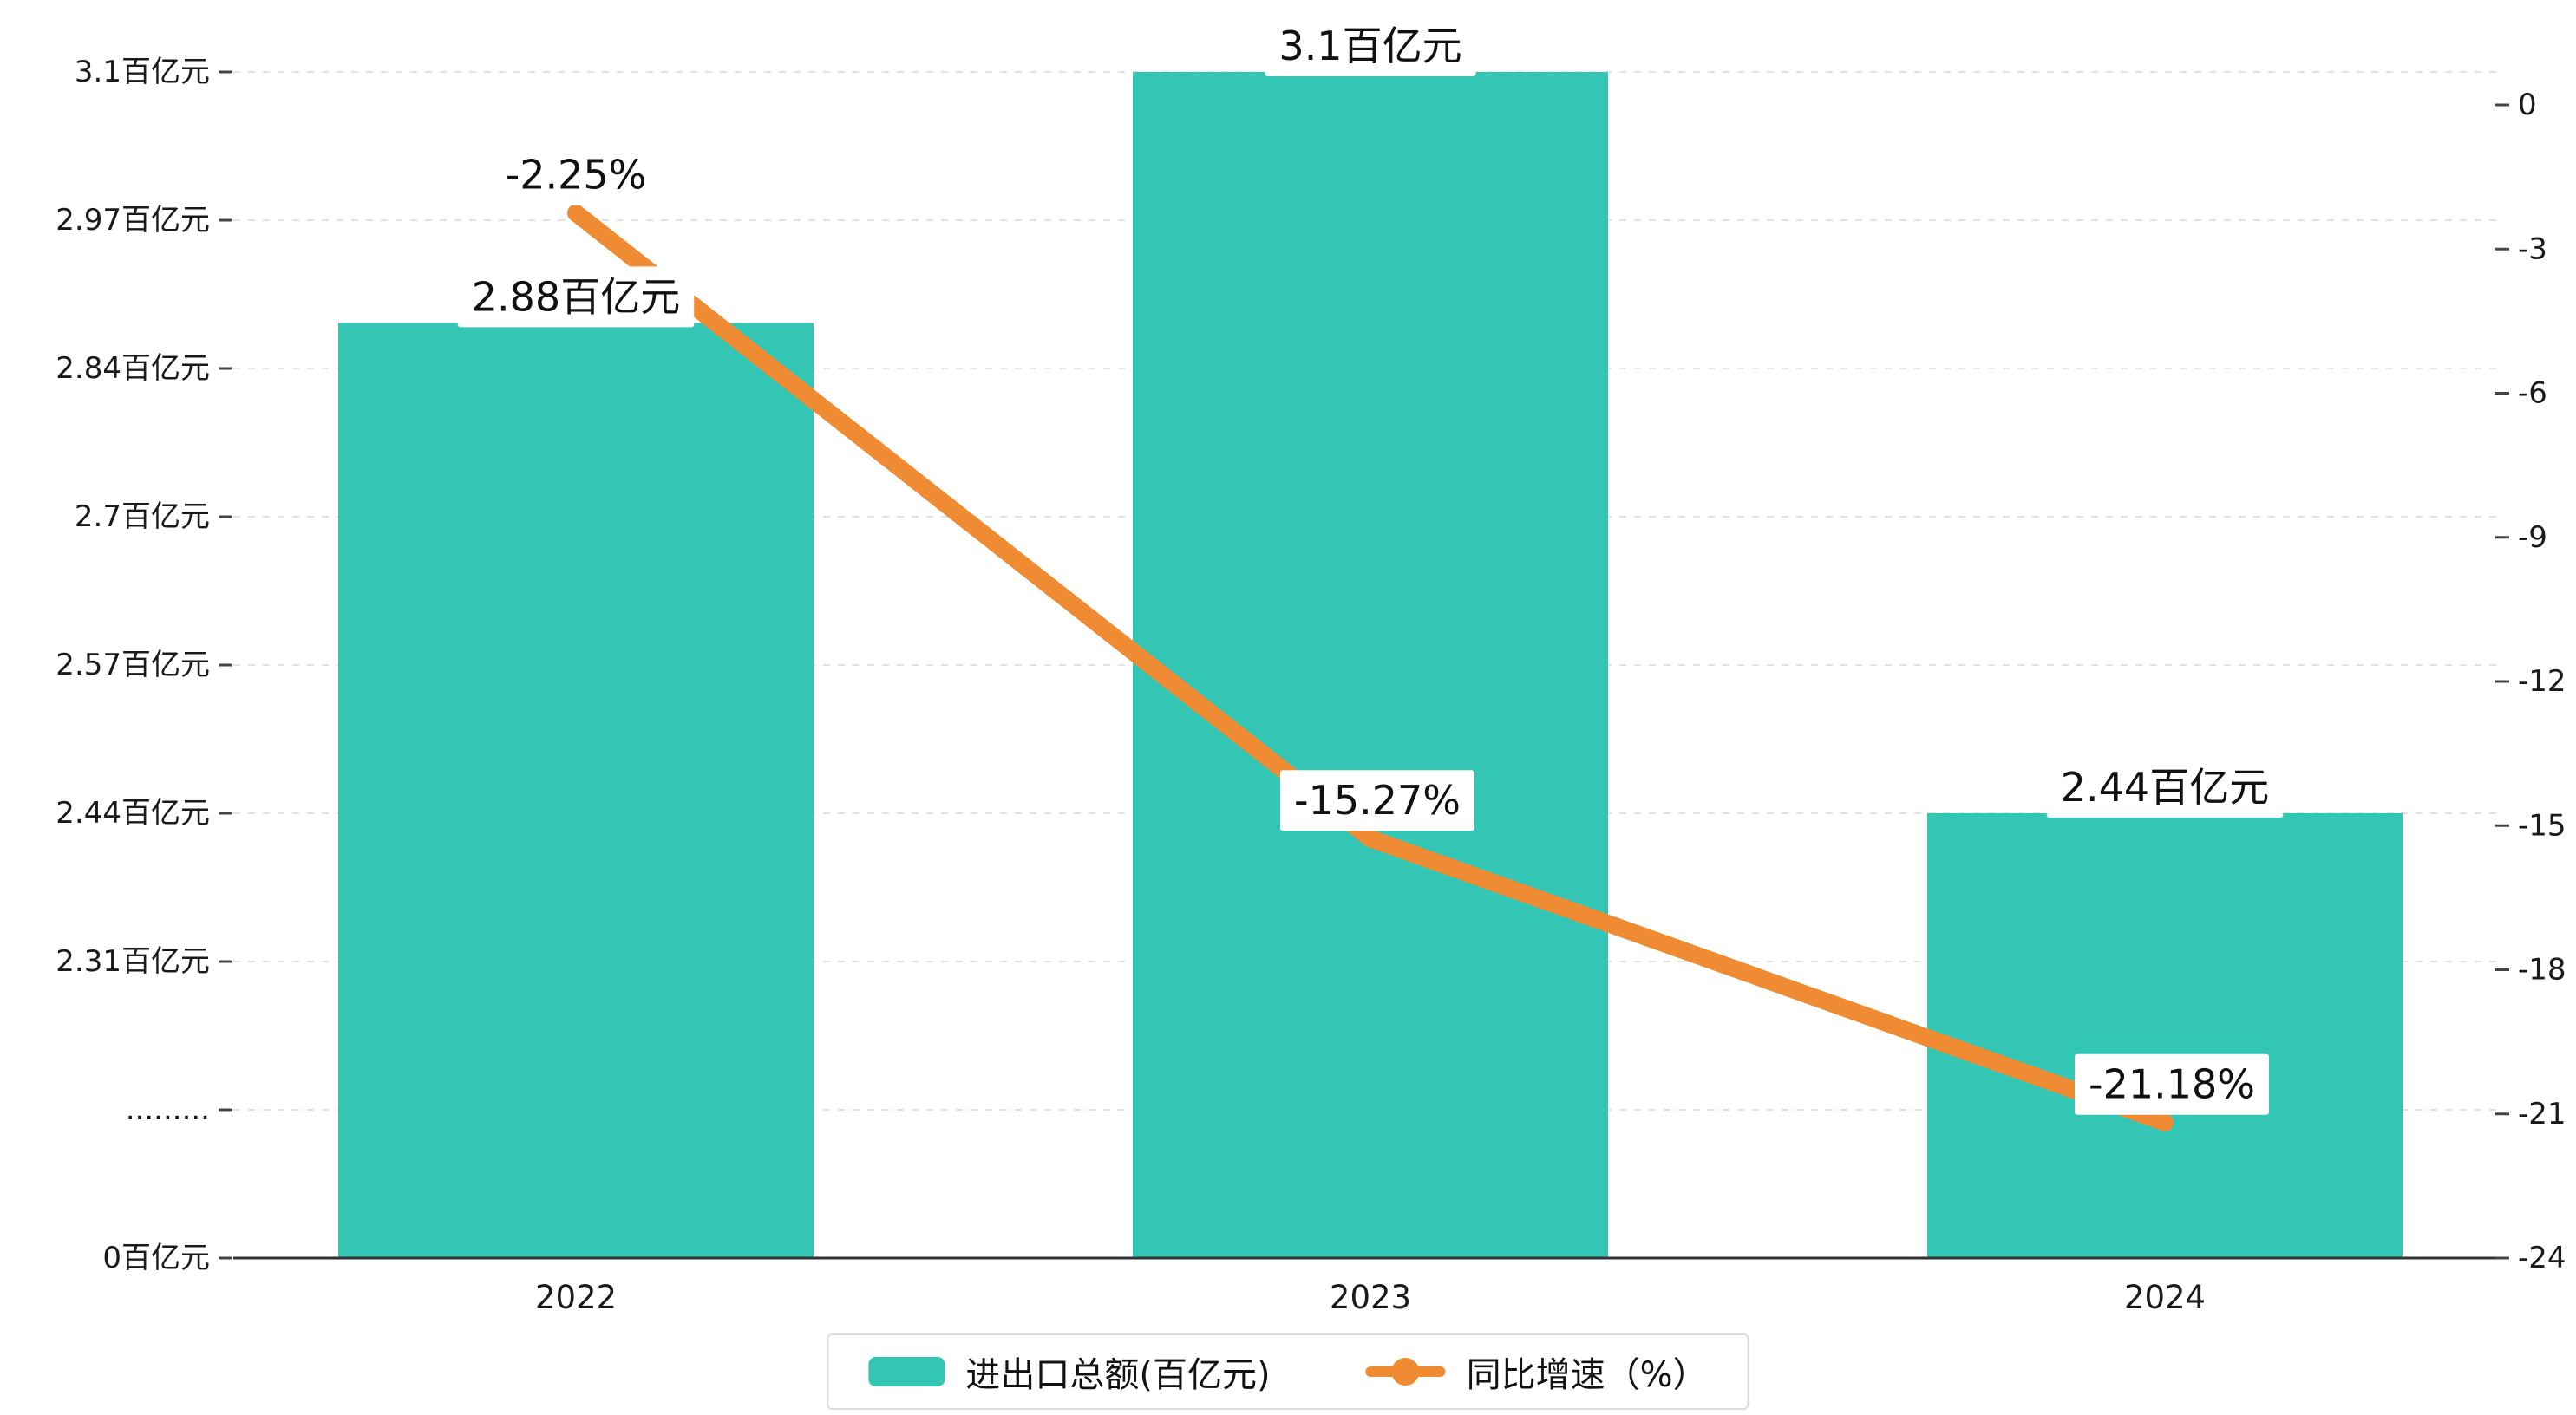  I want to click on legend: 进出口总额(百亿元) 同比增速（%）, so click(1288, 1371).